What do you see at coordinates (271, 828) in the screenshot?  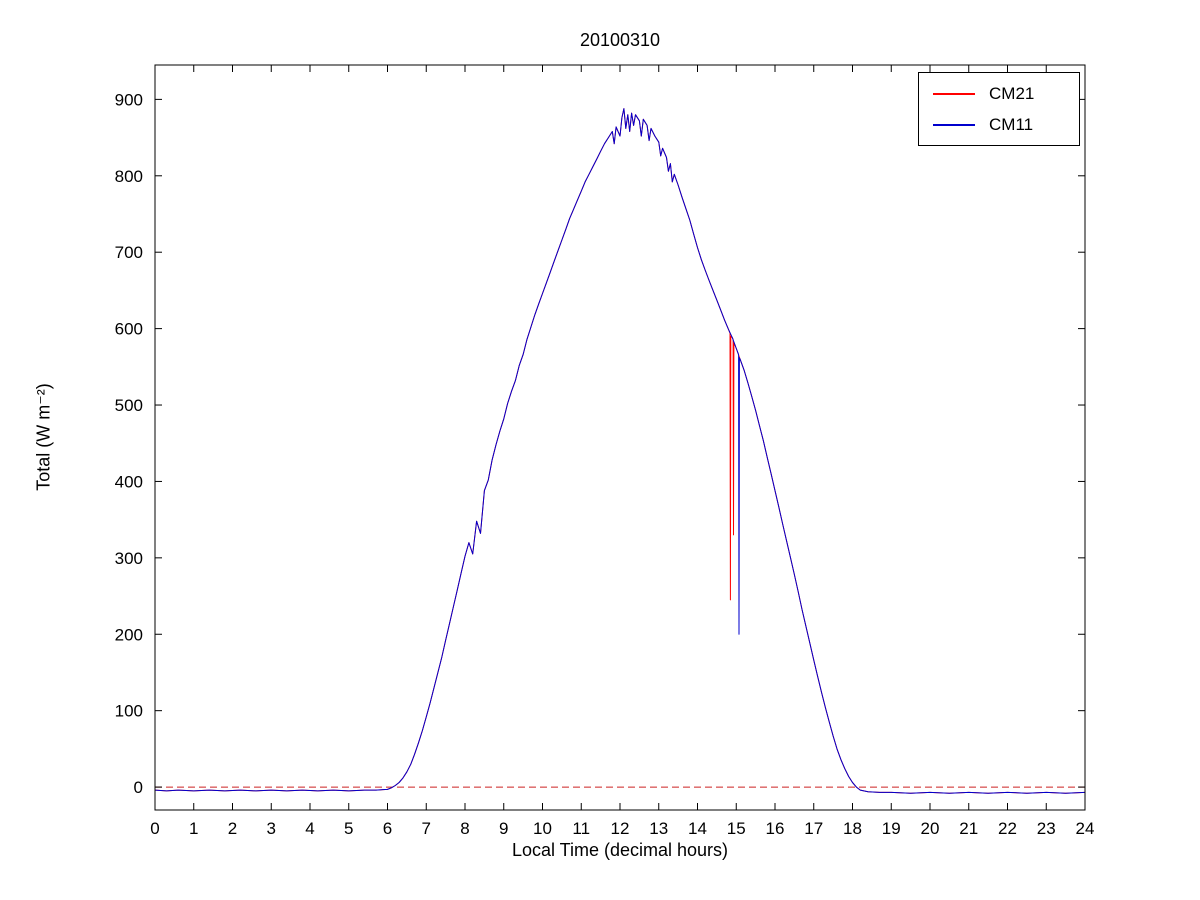 I see `x-tick-label: 3` at bounding box center [271, 828].